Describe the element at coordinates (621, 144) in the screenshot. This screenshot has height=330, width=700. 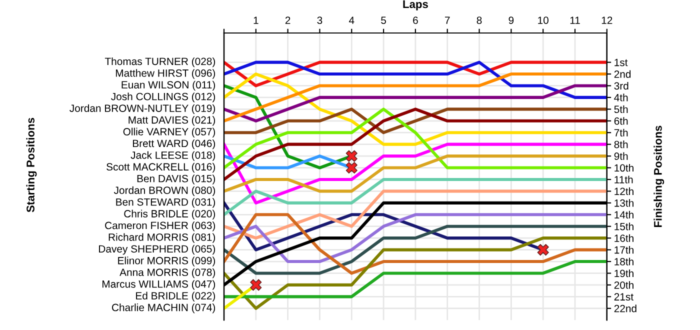
I see `y2-tick-label: 8th` at that location.